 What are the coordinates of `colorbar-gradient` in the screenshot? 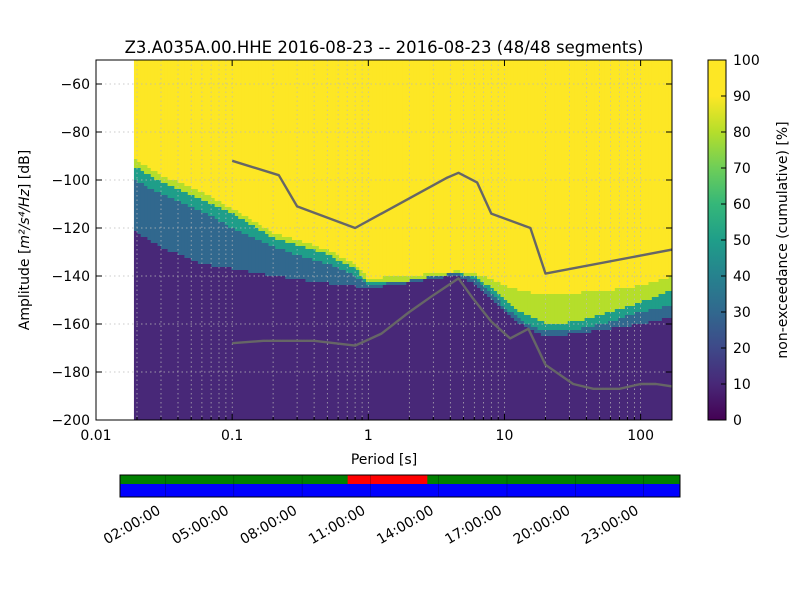 It's located at (717, 240).